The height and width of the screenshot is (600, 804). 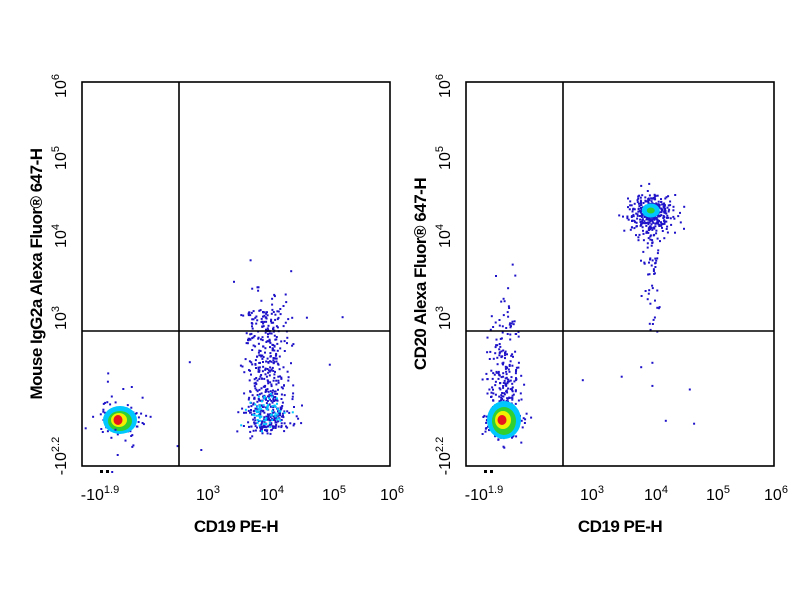 I want to click on density-red, so click(x=118, y=420).